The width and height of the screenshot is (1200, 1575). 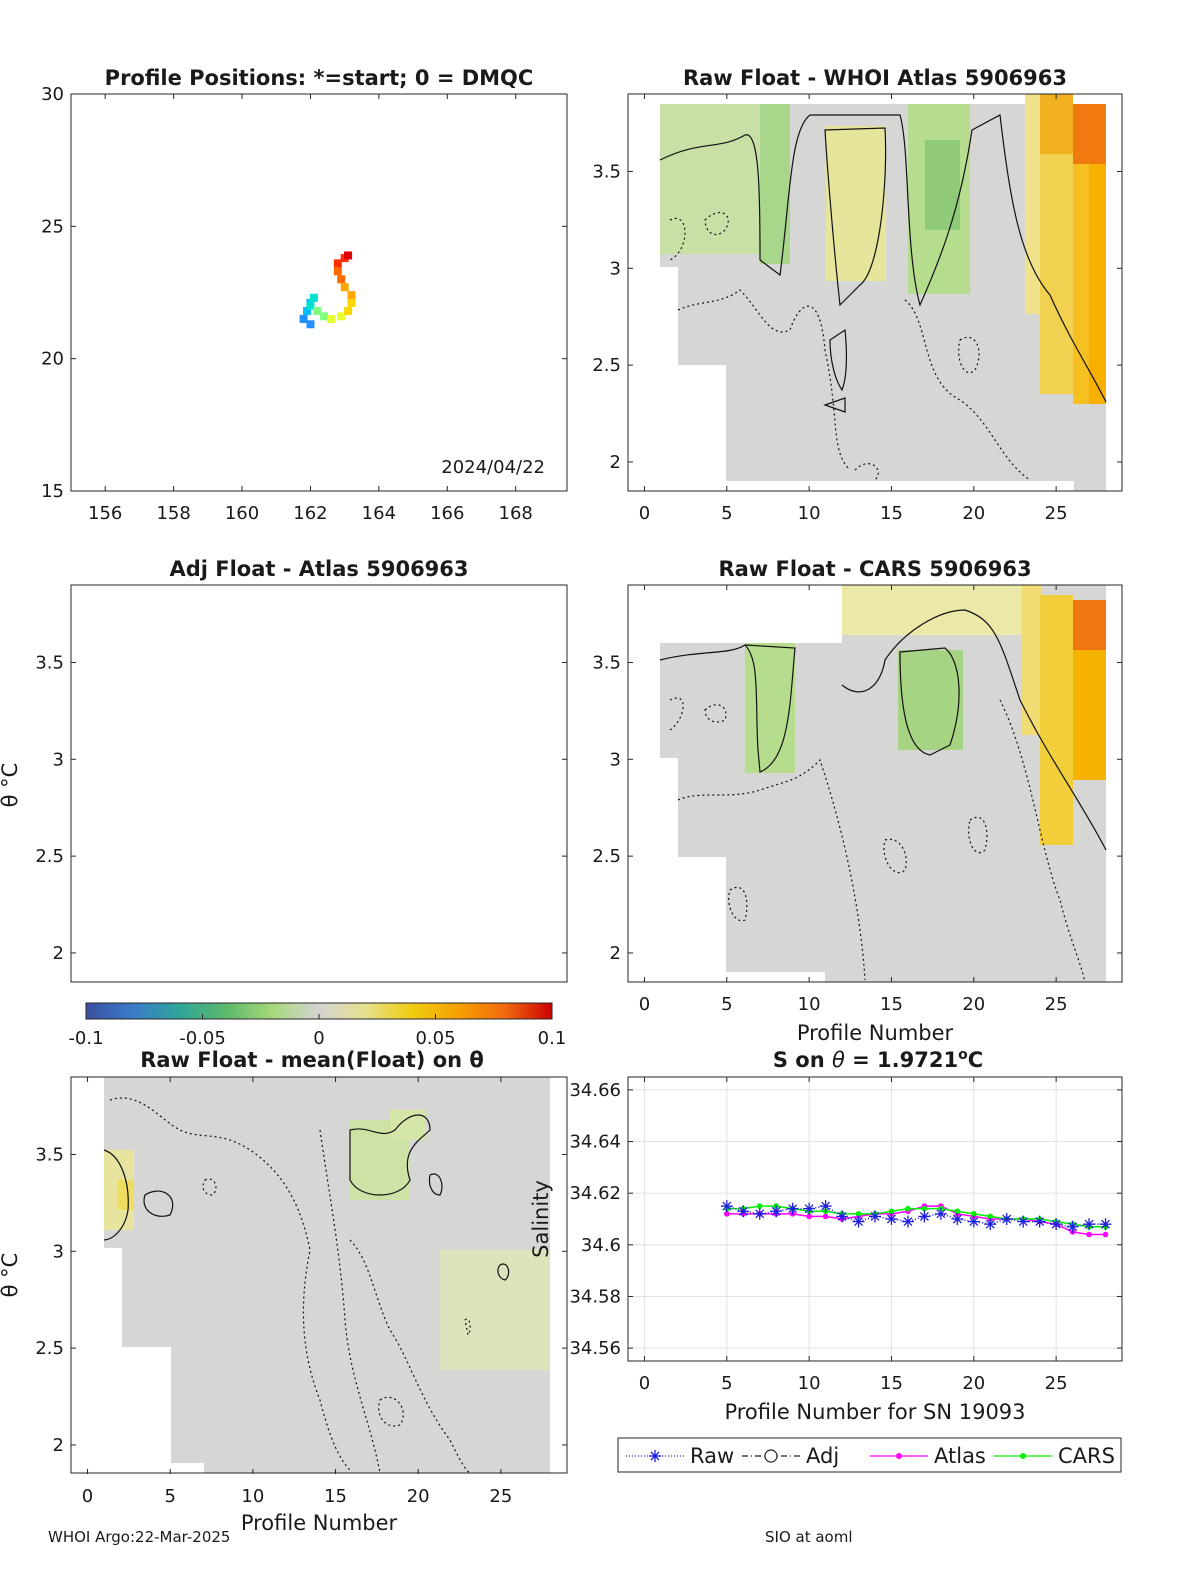 I want to click on colorbar-tick-label: 0.05, so click(x=435, y=1038).